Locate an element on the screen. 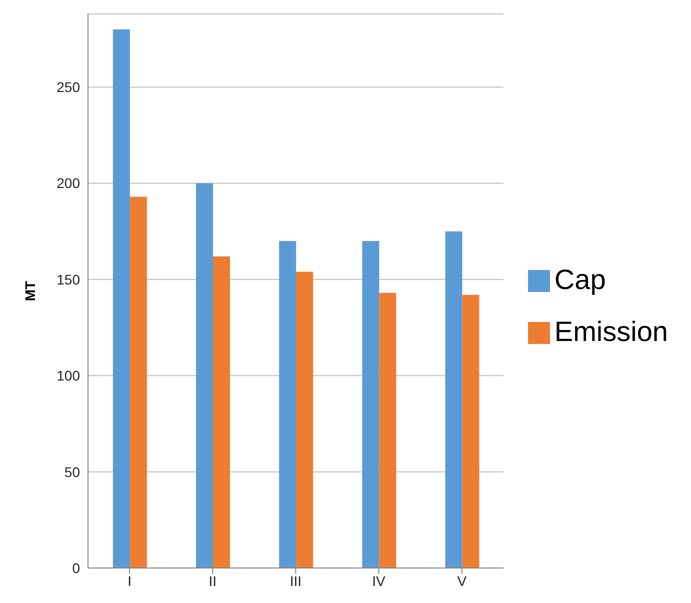 The height and width of the screenshot is (603, 691). y-tick-label: 200 is located at coordinates (68, 183).